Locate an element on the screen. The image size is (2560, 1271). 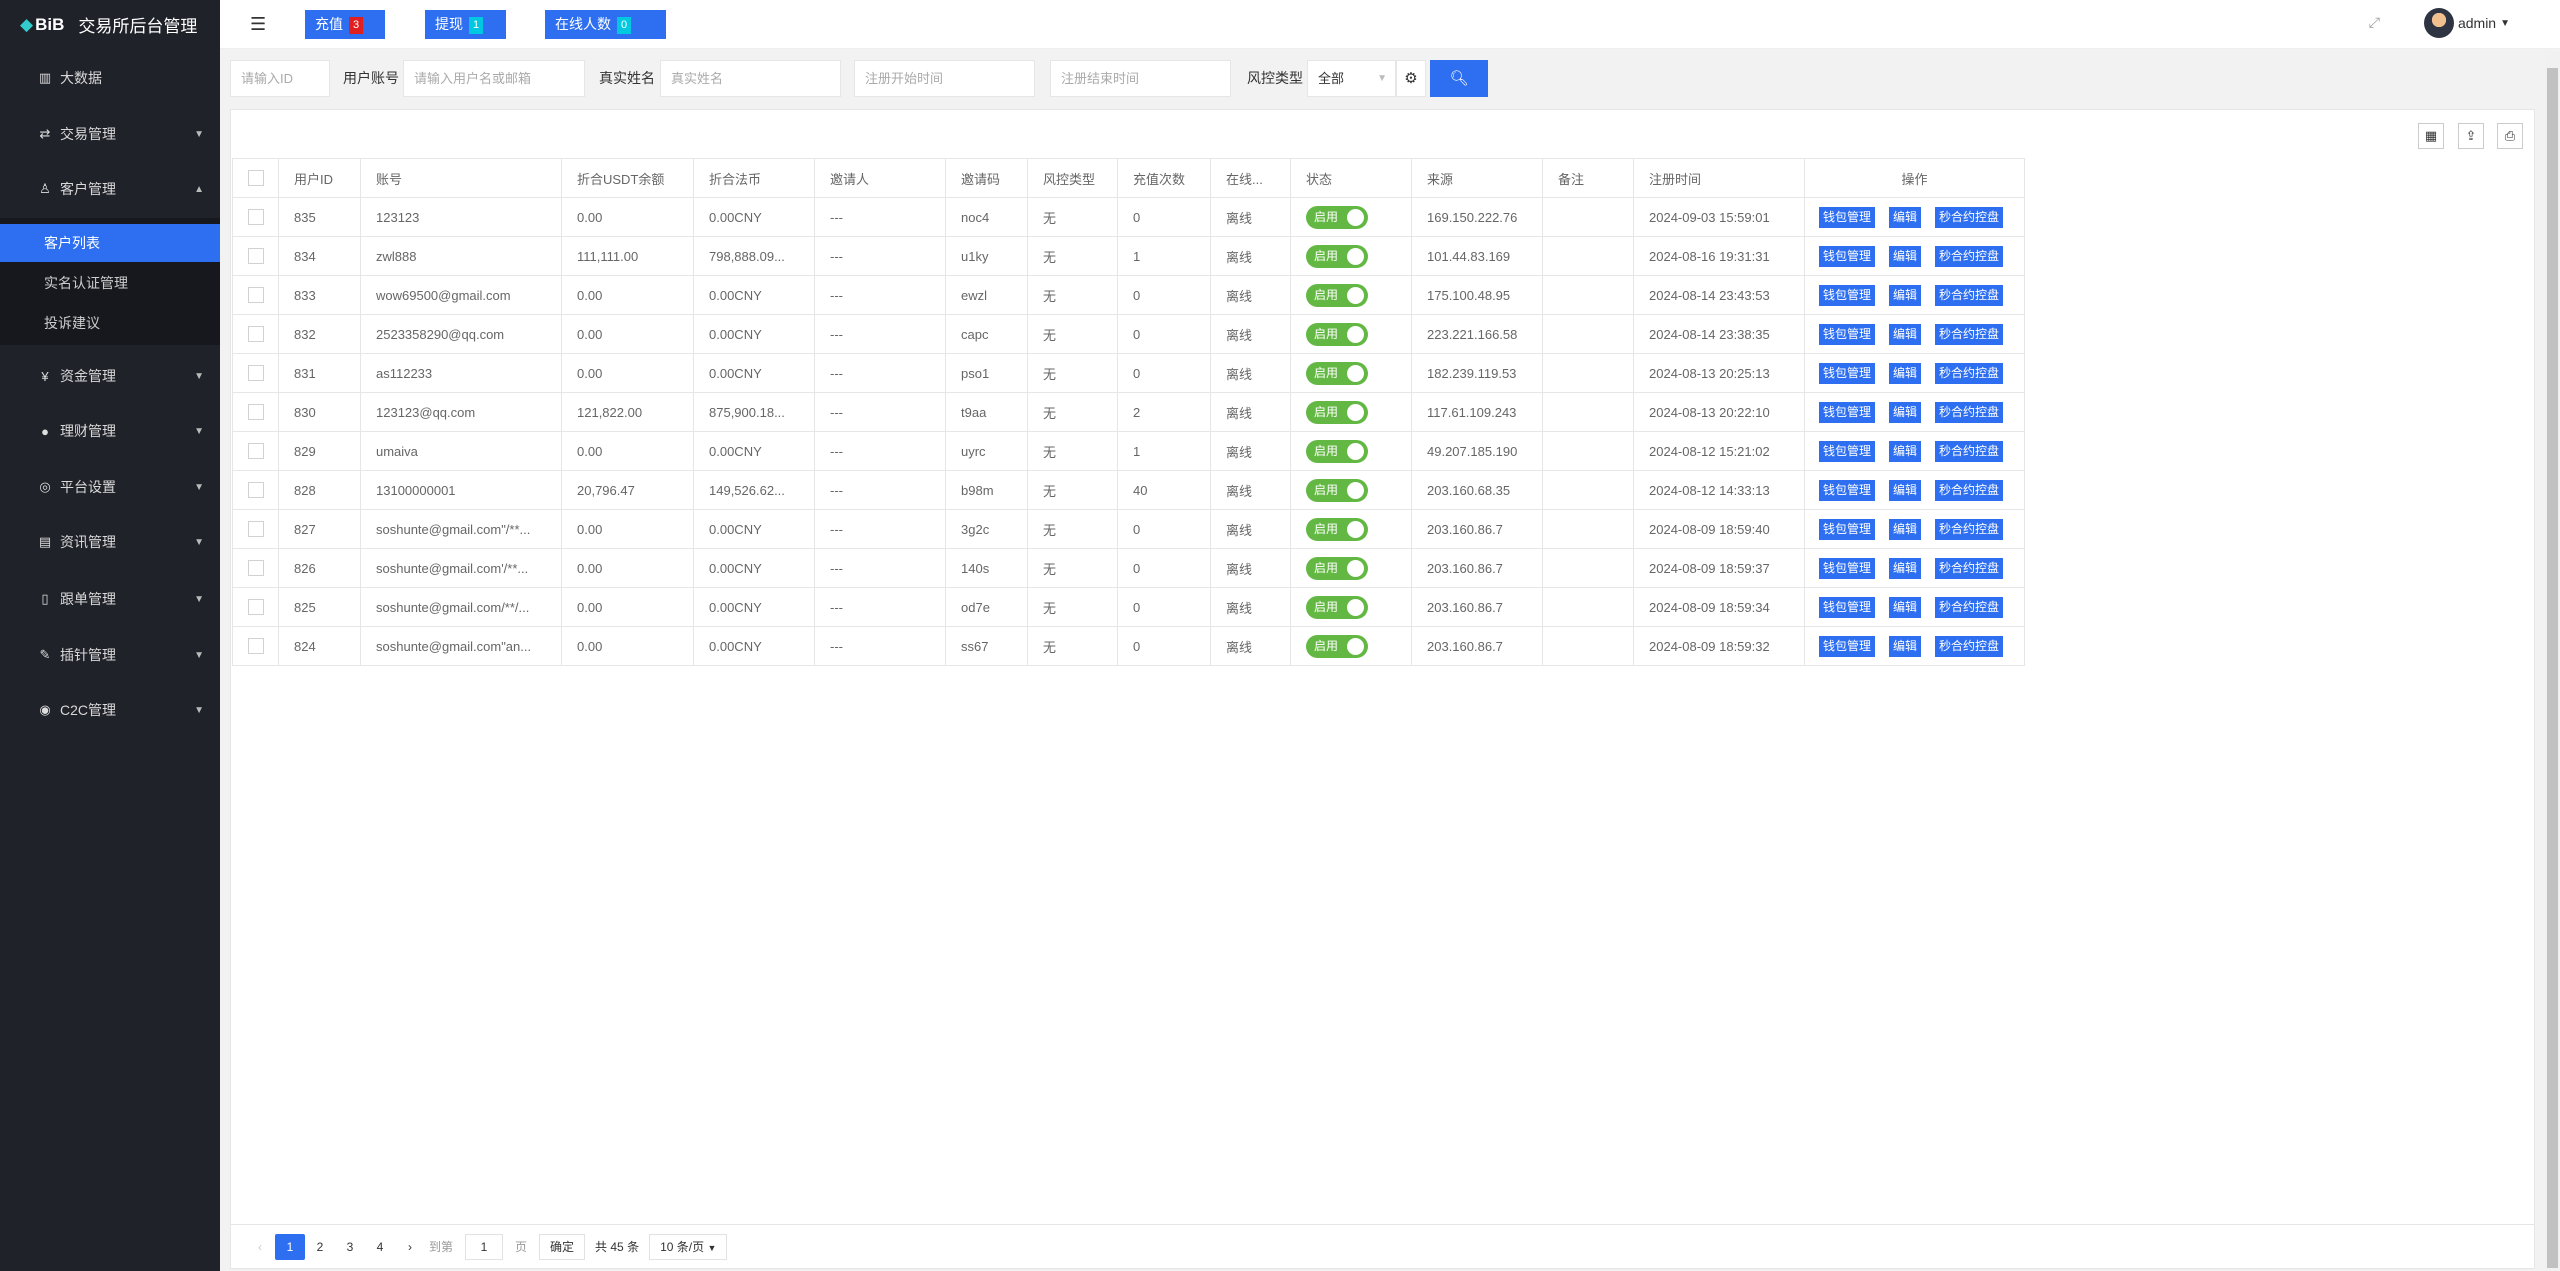
sidebar-item-2: ⇄ 交易管理 ▼ is located at coordinates (110, 134).